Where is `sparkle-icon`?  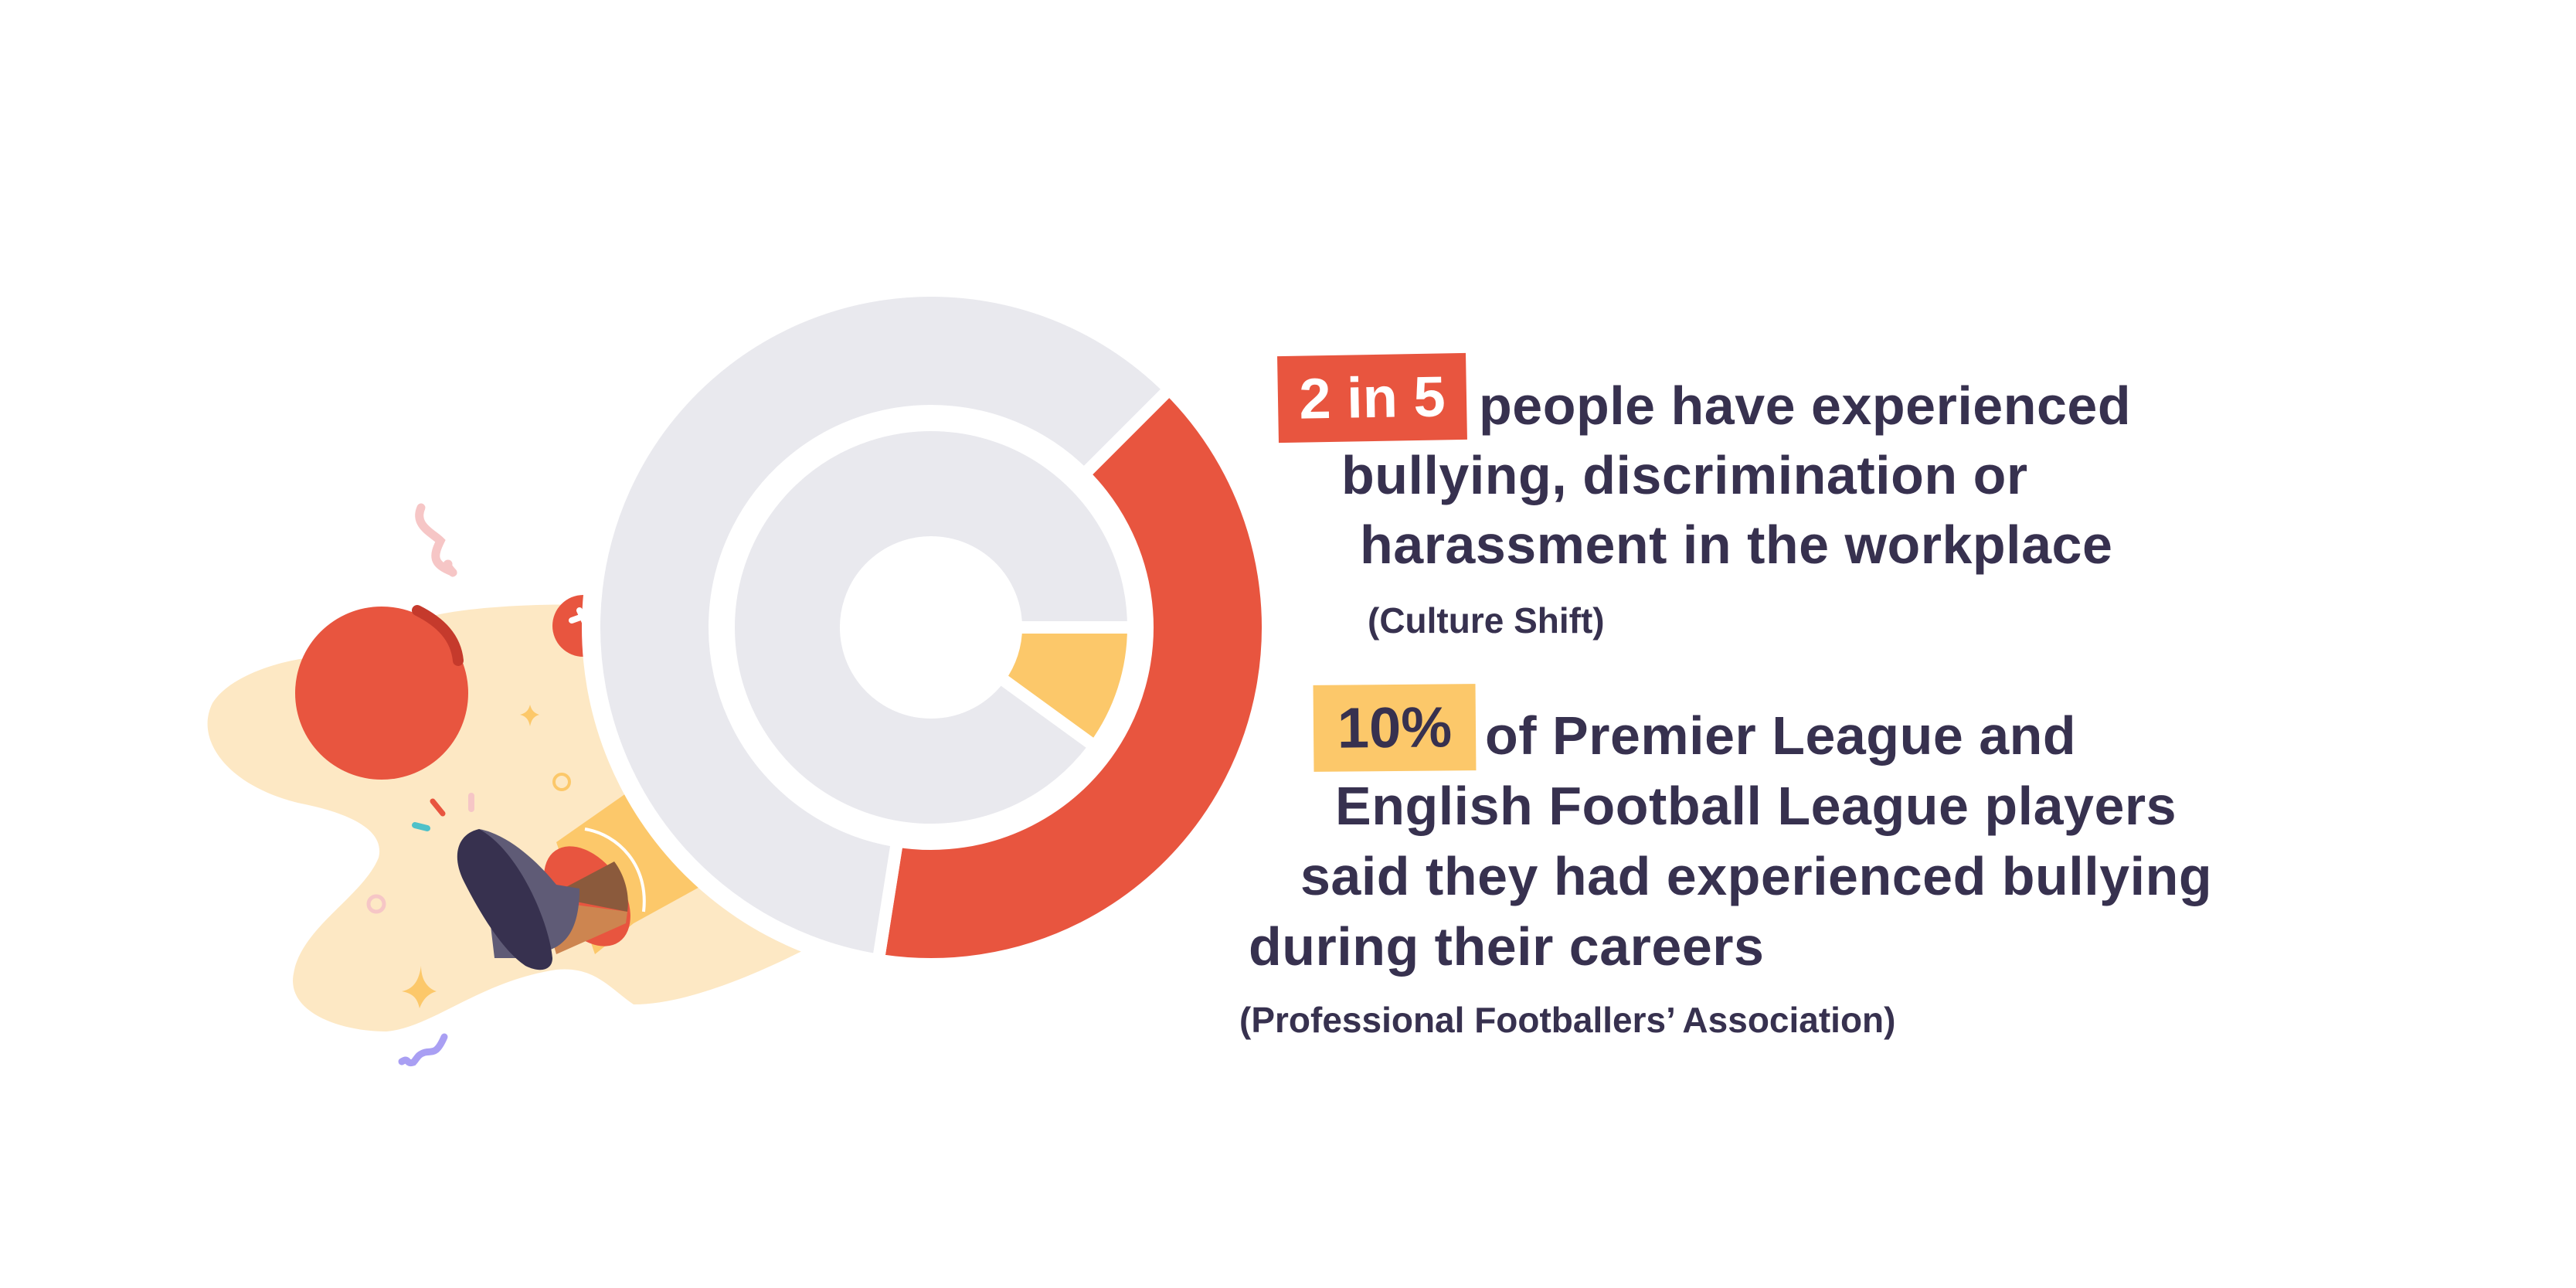
sparkle-icon is located at coordinates (419, 987).